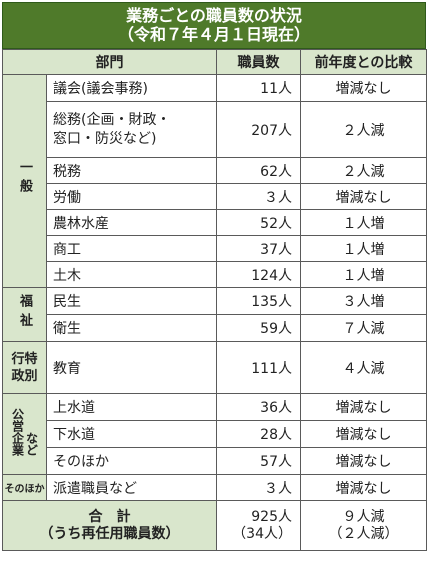 The height and width of the screenshot is (581, 429). I want to click on table-row: 公営企業など 上水道 36人 増減なし, so click(214, 434).